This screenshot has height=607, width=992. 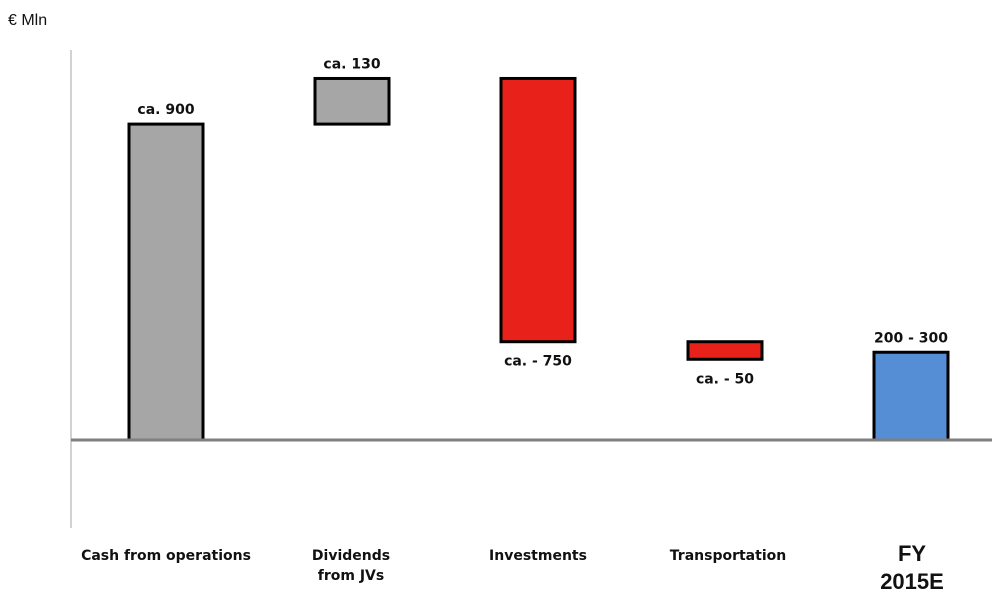 I want to click on data-label-dividends-from-jvs: ca. 130, so click(x=351, y=64).